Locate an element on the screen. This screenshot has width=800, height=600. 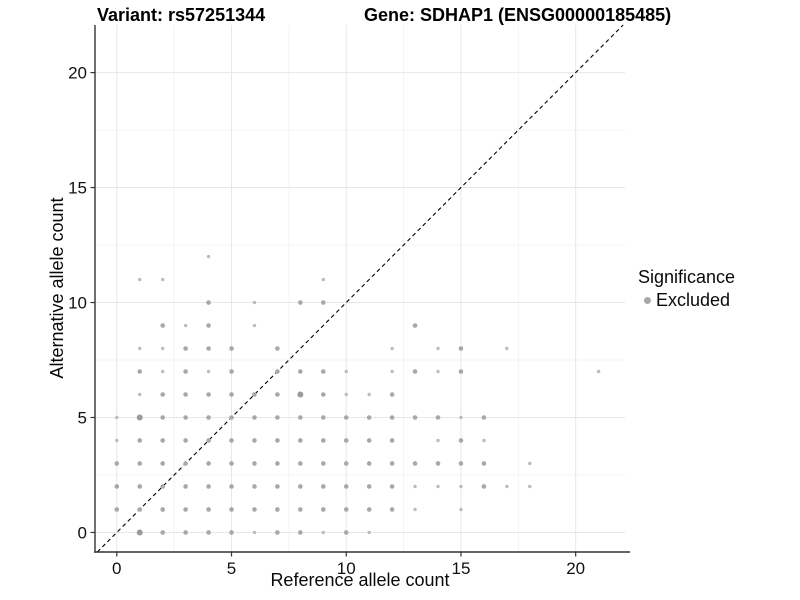
x-tick-label: 5 is located at coordinates (231, 568).